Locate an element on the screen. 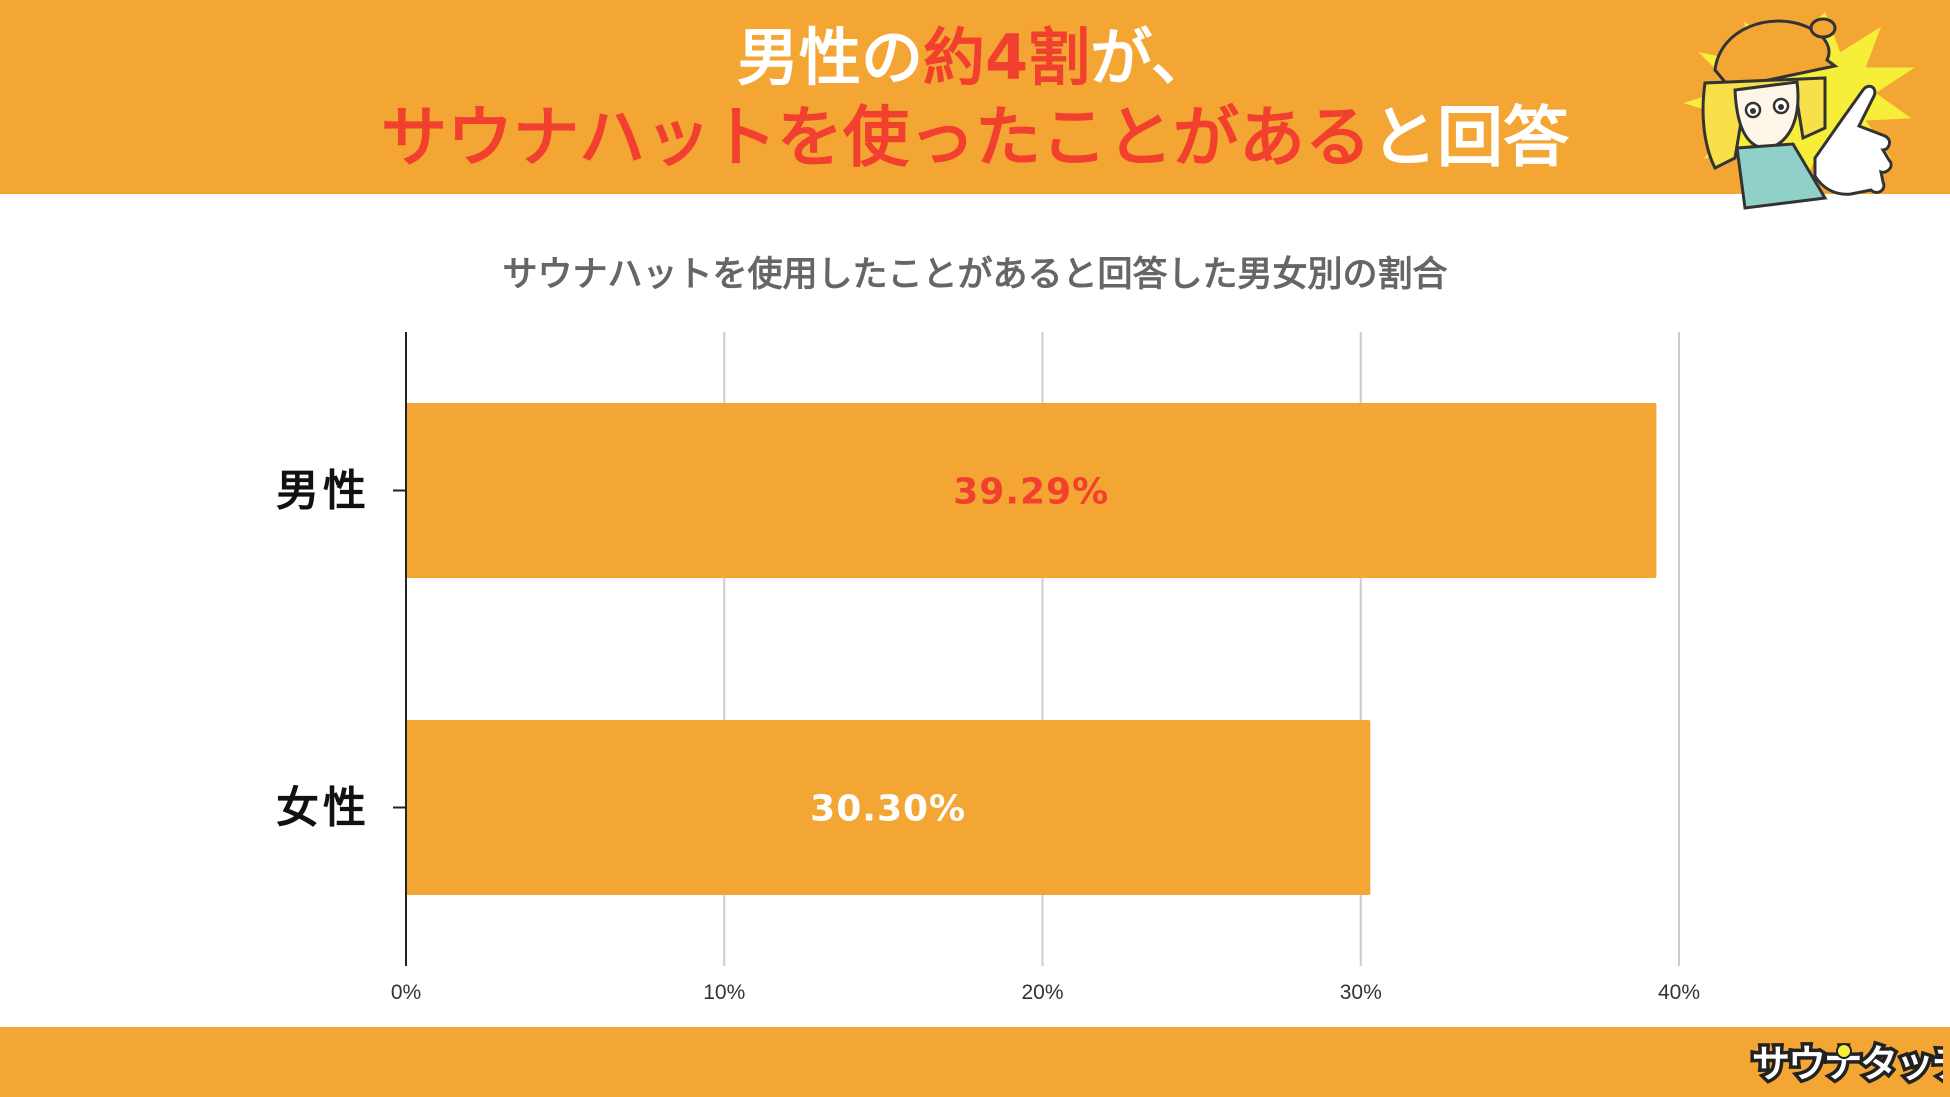 Image resolution: width=1950 pixels, height=1097 pixels. data-label: 39.29% is located at coordinates (1031, 492).